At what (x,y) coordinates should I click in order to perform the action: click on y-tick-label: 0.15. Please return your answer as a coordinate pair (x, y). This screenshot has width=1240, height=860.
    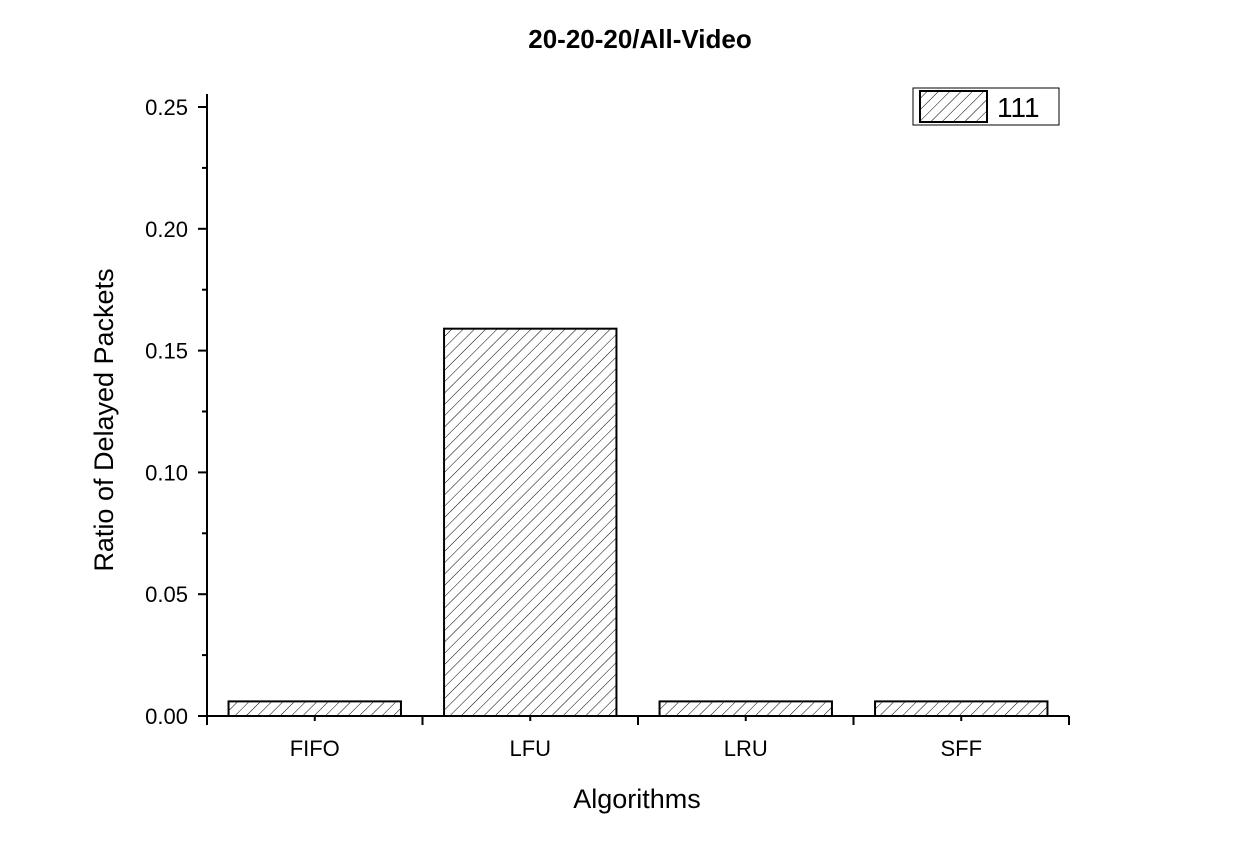
    Looking at the image, I should click on (166, 351).